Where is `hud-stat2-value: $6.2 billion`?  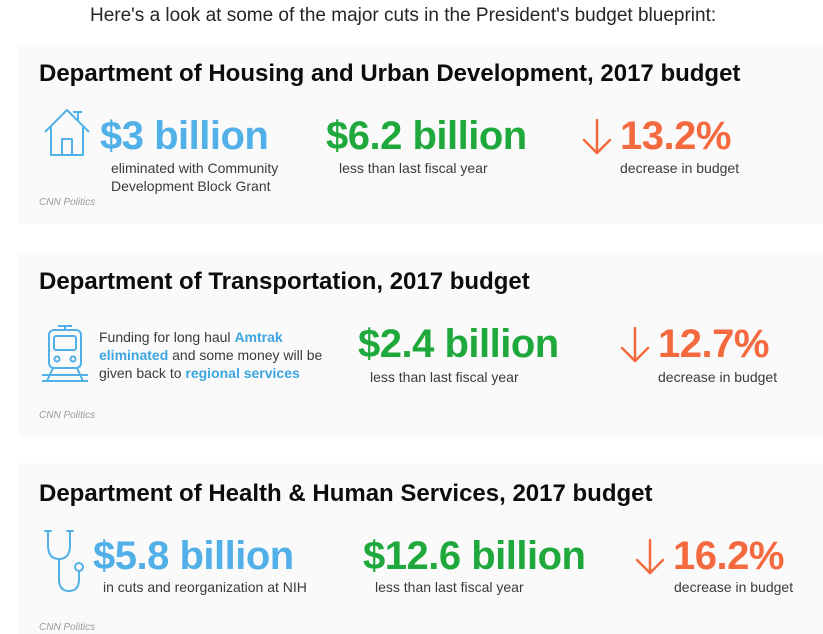 hud-stat2-value: $6.2 billion is located at coordinates (426, 136).